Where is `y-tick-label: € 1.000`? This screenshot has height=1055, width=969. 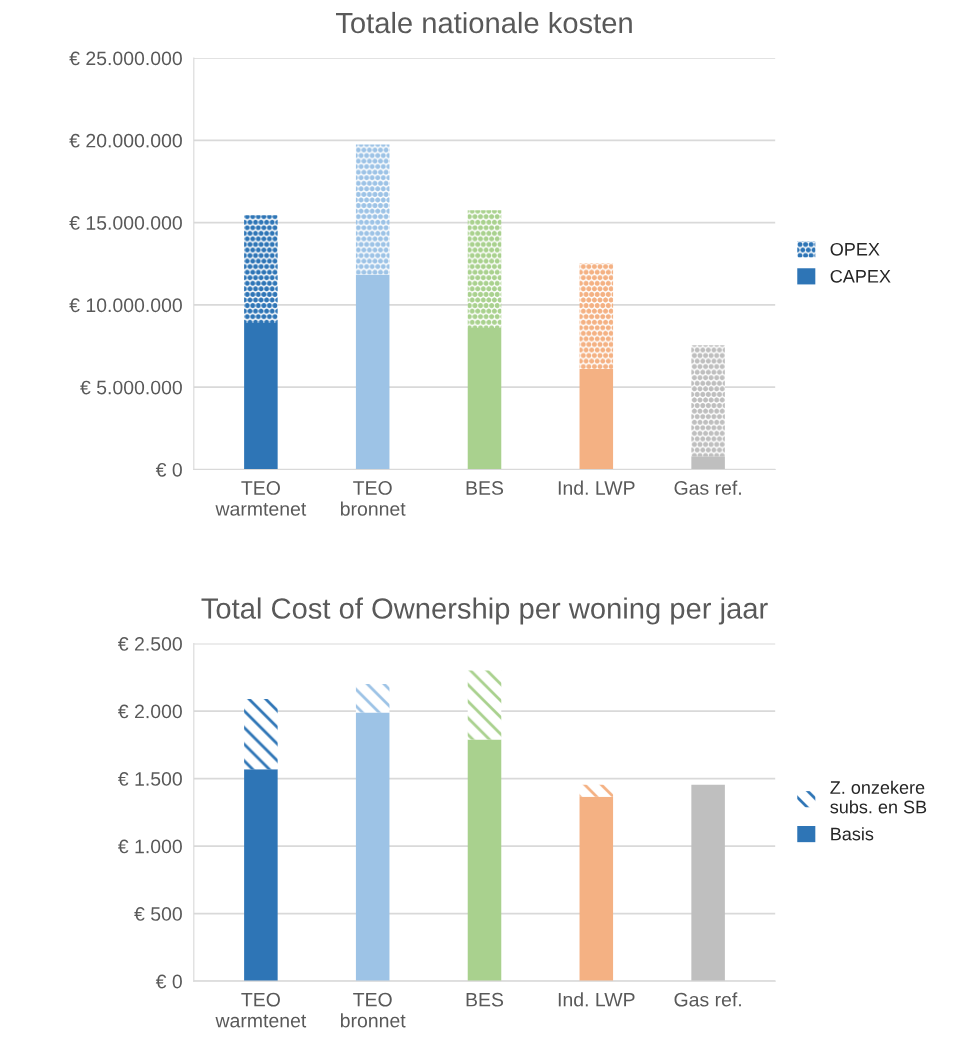
y-tick-label: € 1.000 is located at coordinates (149, 846).